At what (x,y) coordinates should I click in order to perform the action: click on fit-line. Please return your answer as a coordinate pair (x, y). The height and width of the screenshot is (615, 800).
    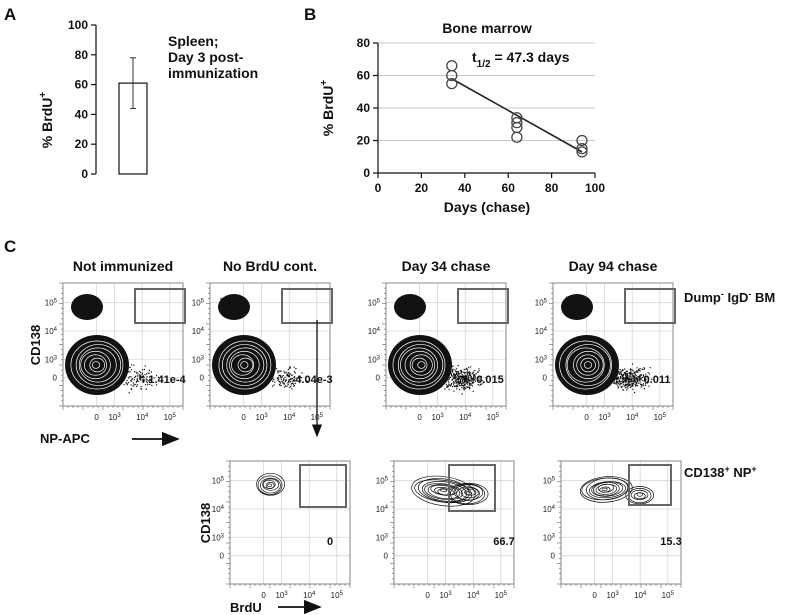
    Looking at the image, I should click on (517, 115).